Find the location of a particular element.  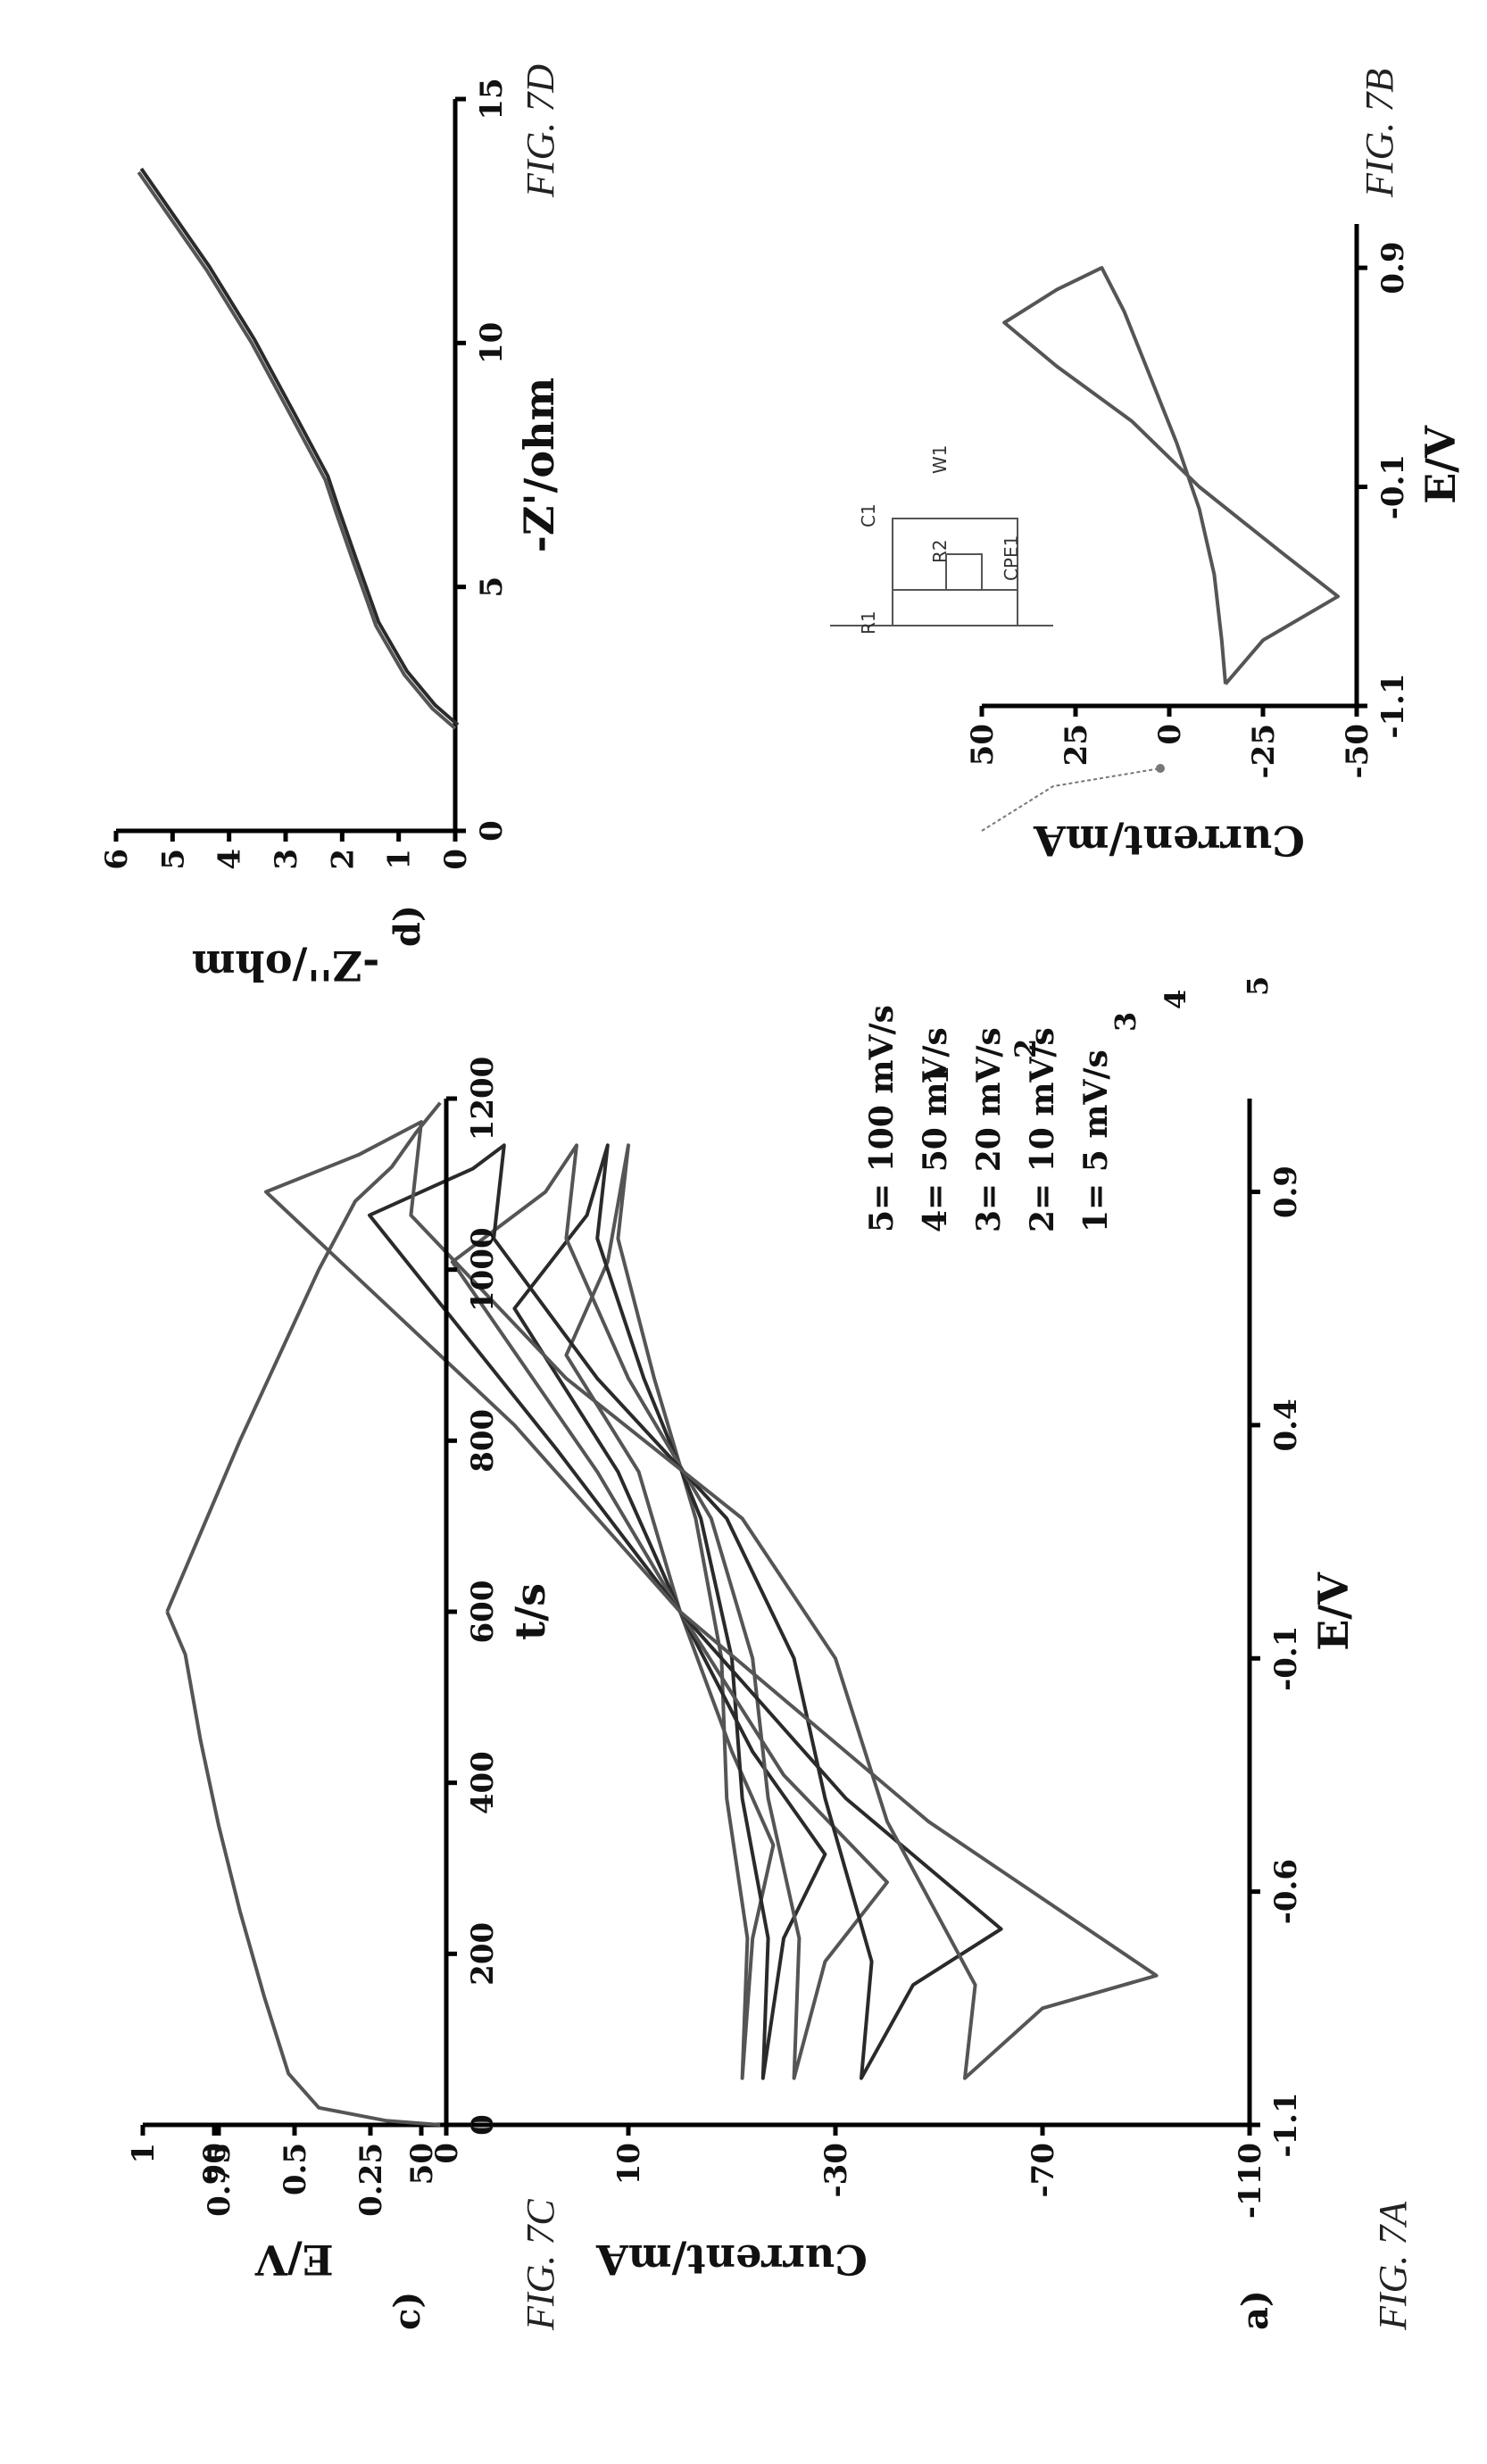

x-tick-label: -0.6 is located at coordinates (1286, 1891).